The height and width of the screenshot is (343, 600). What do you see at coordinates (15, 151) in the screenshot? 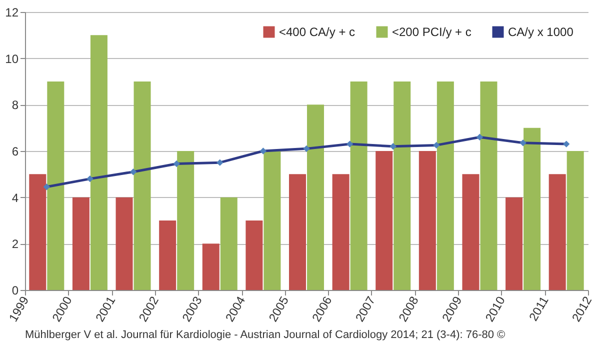
I see `y-tick-label: 6` at bounding box center [15, 151].